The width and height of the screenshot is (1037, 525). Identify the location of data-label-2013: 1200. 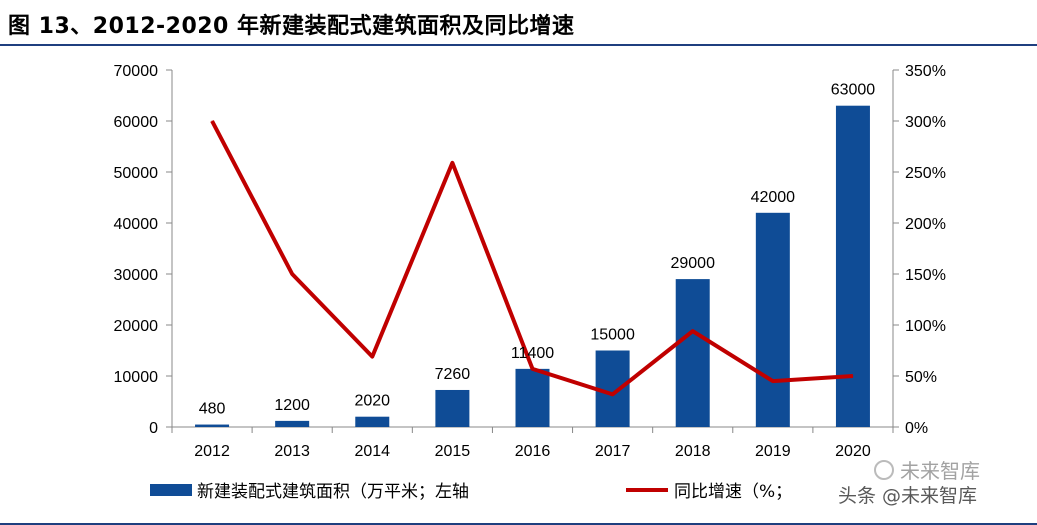
(292, 405).